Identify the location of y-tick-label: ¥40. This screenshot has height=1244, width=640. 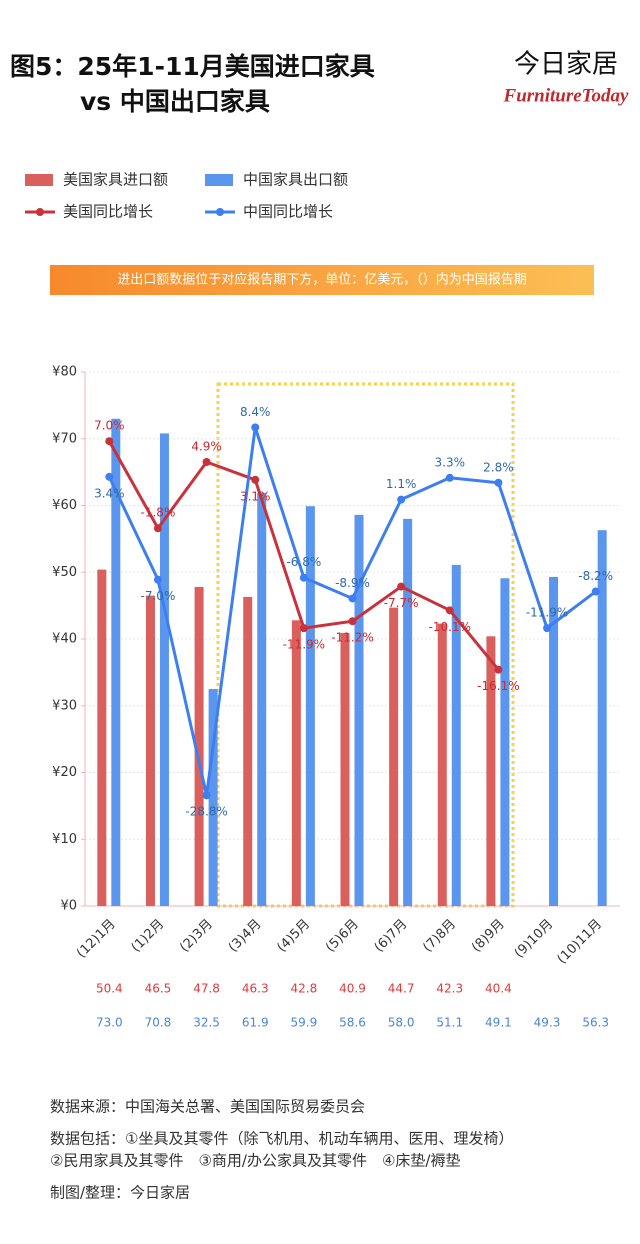
(64, 639).